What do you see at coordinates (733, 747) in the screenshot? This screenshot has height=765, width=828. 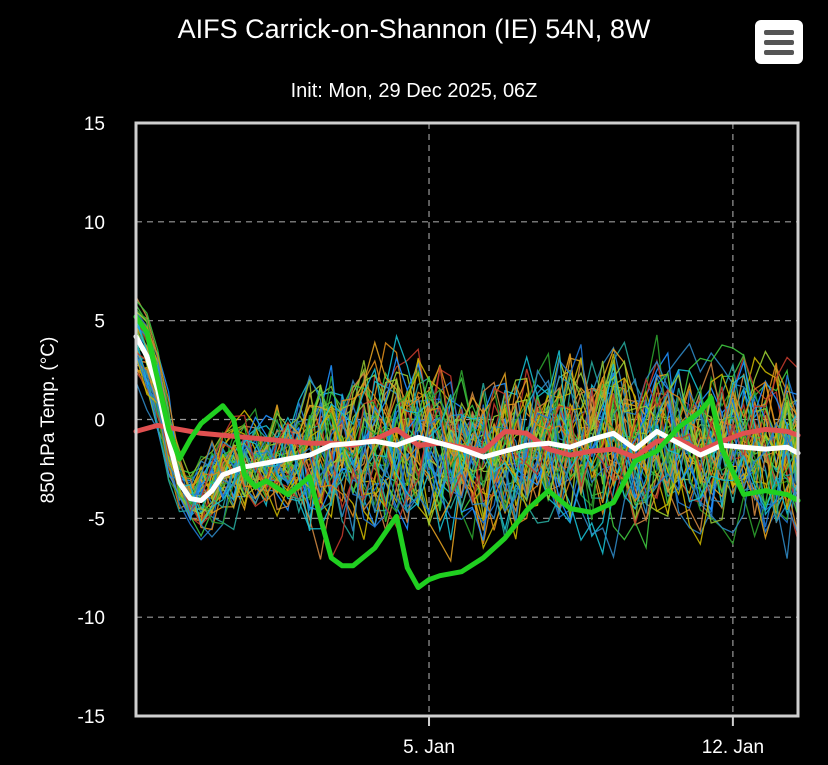 I see `x-tick-label: 12. Jan` at bounding box center [733, 747].